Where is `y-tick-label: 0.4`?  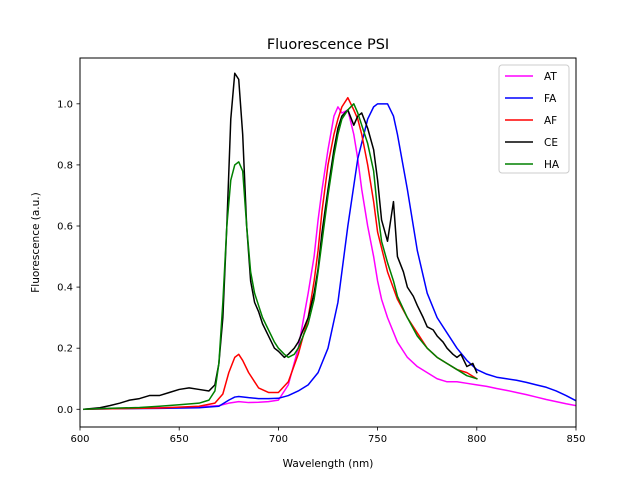
y-tick-label: 0.4 is located at coordinates (65, 288).